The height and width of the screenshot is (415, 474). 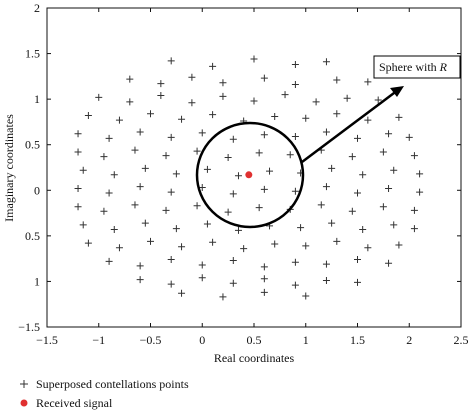 I want to click on legend-marker, so click(x=24, y=384).